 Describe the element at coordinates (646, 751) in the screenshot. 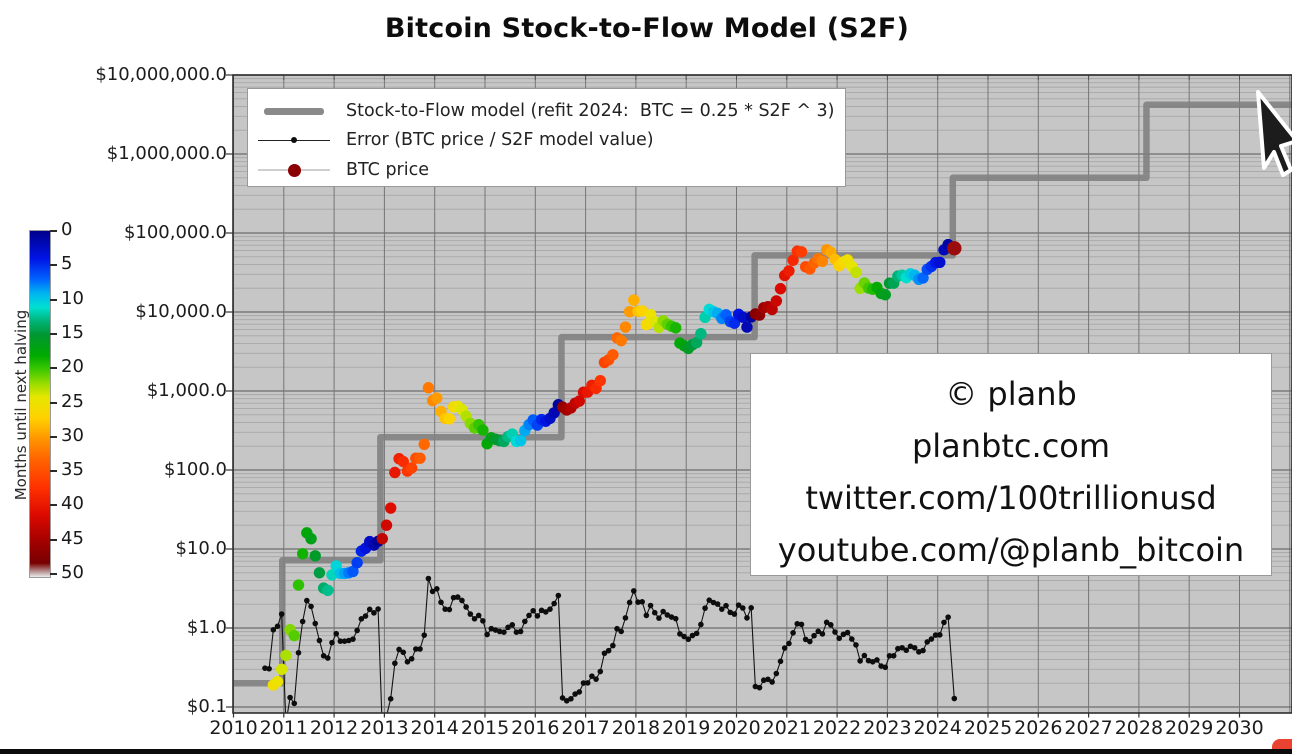

I see `bottom-edge-bar` at that location.